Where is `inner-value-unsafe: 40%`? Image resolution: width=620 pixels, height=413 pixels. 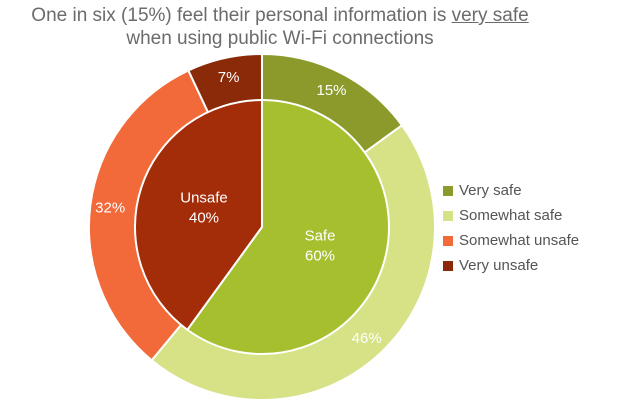 inner-value-unsafe: 40% is located at coordinates (204, 218).